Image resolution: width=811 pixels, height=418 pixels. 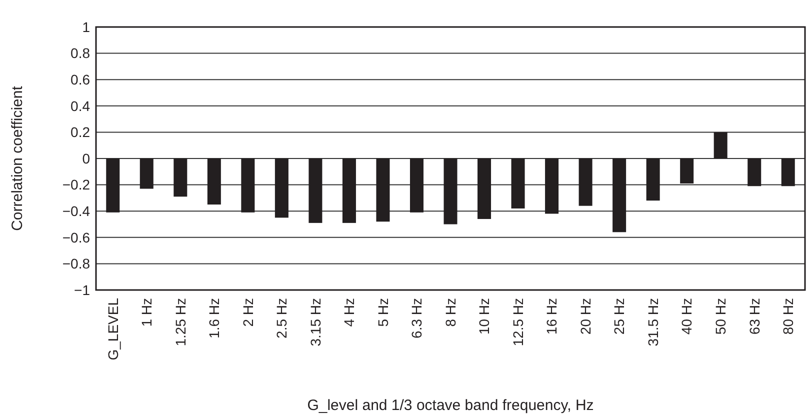 I want to click on y-tick-label: 1, so click(x=86, y=26).